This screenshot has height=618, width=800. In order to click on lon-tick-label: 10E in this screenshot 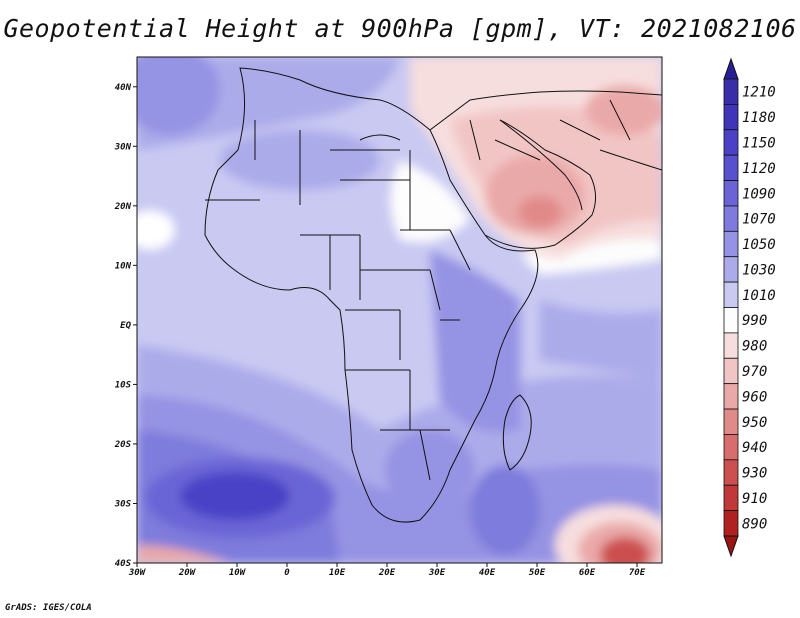, I will do `click(337, 573)`.